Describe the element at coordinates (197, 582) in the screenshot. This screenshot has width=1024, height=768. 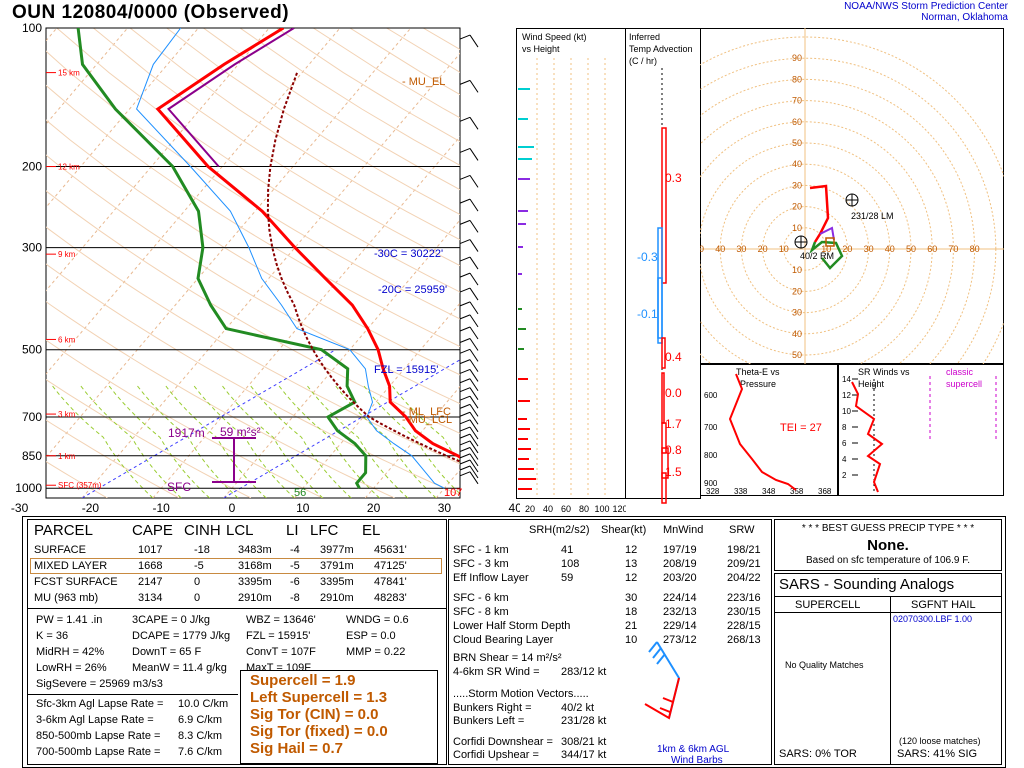
I see `parcel-cell: 0` at that location.